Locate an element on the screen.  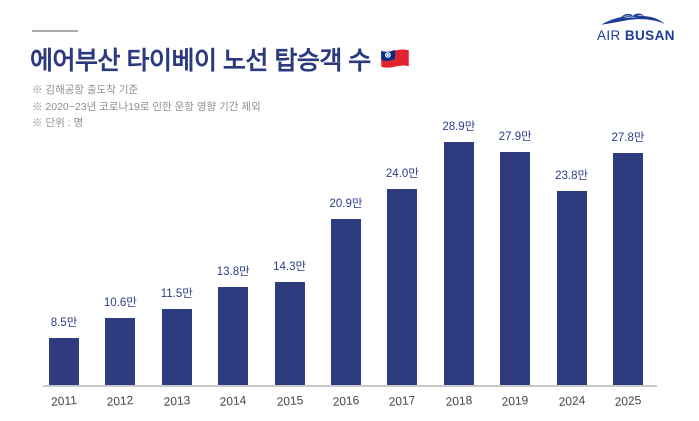
note-line: ※ 김해공항 출도착 기준 is located at coordinates (85, 90).